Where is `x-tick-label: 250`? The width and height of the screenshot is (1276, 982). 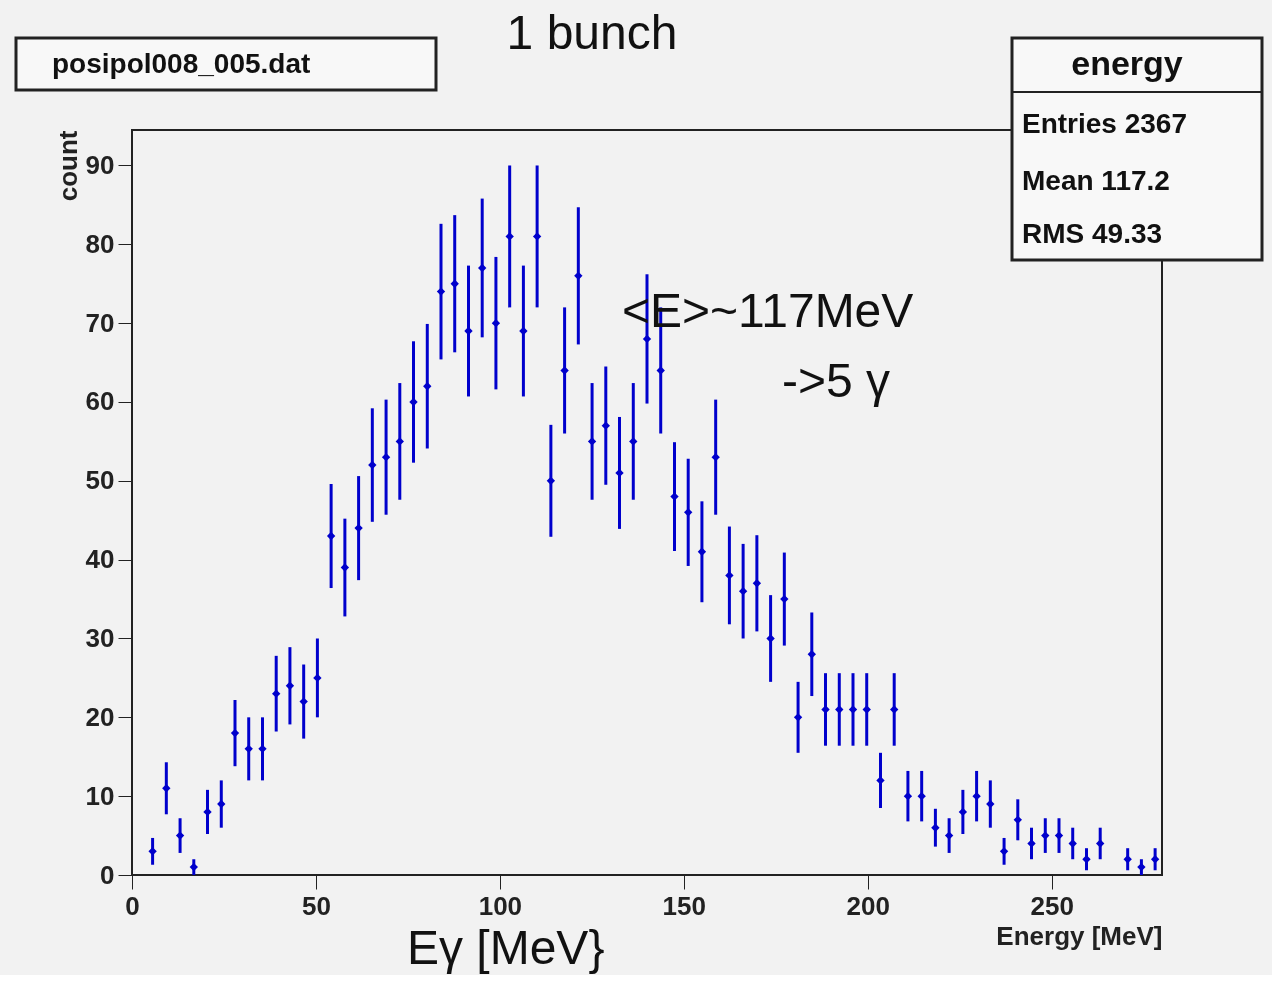
x-tick-label: 250 is located at coordinates (1052, 905).